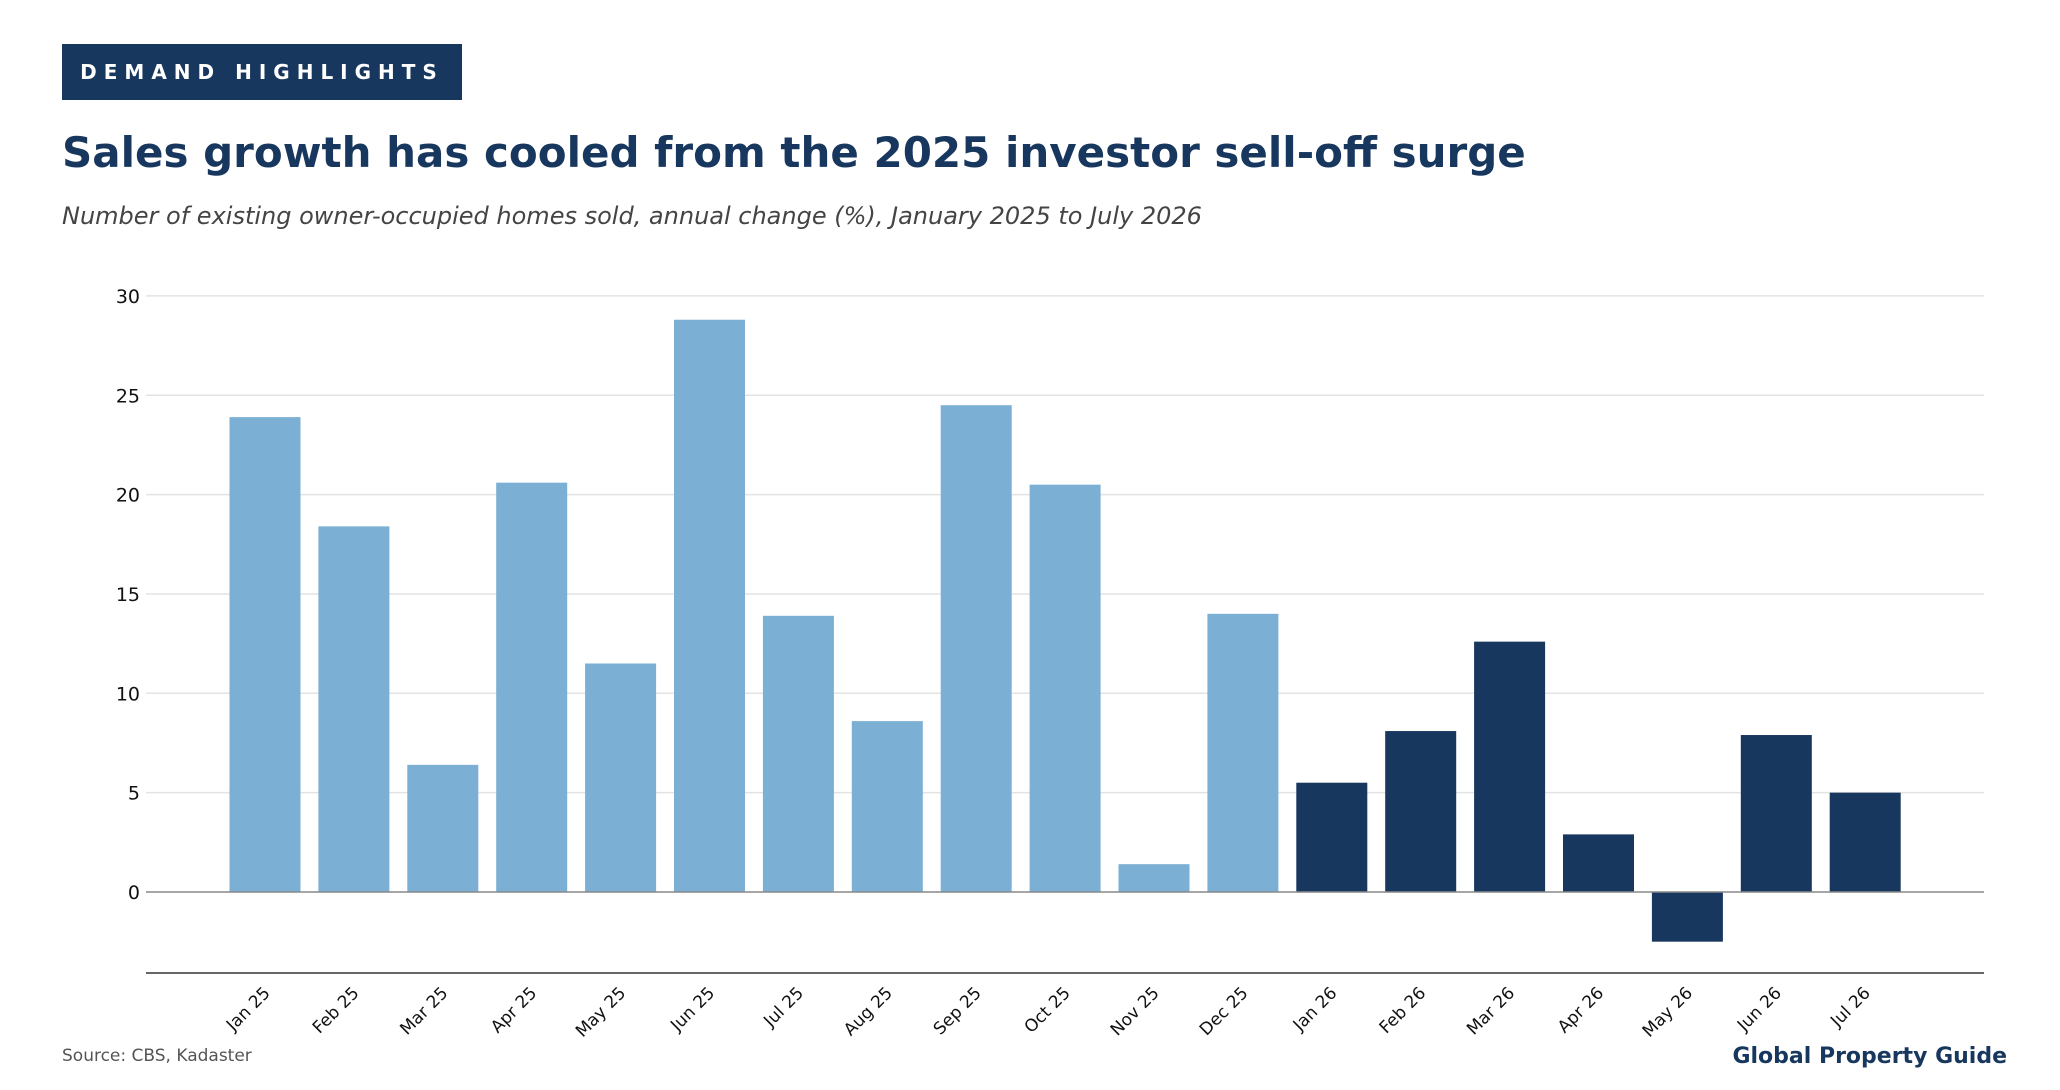 The width and height of the screenshot is (2060, 1090). I want to click on x-tick-label: Mar 25, so click(424, 1011).